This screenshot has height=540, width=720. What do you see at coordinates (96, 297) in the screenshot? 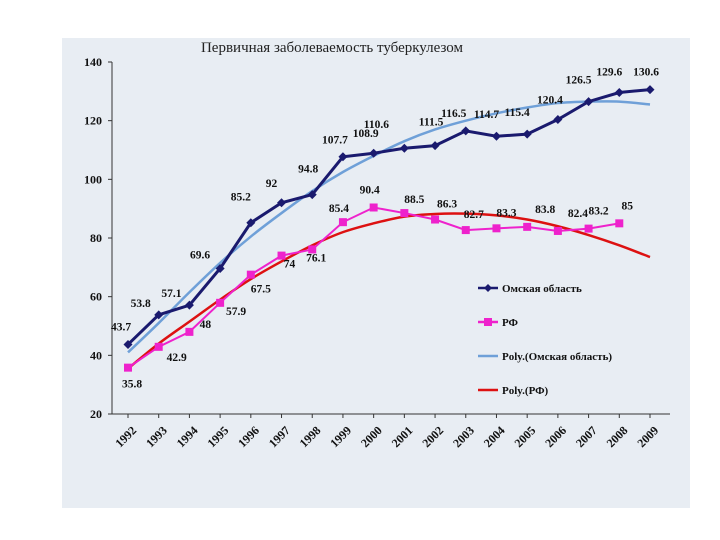
I see `y-tick-label: 60` at bounding box center [96, 297].